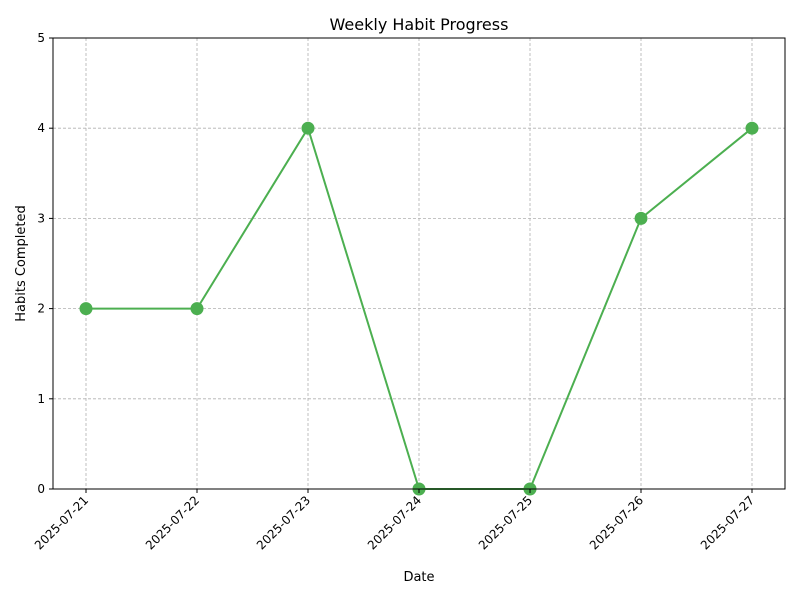  Describe the element at coordinates (41, 218) in the screenshot. I see `y-tick-label: 3` at that location.